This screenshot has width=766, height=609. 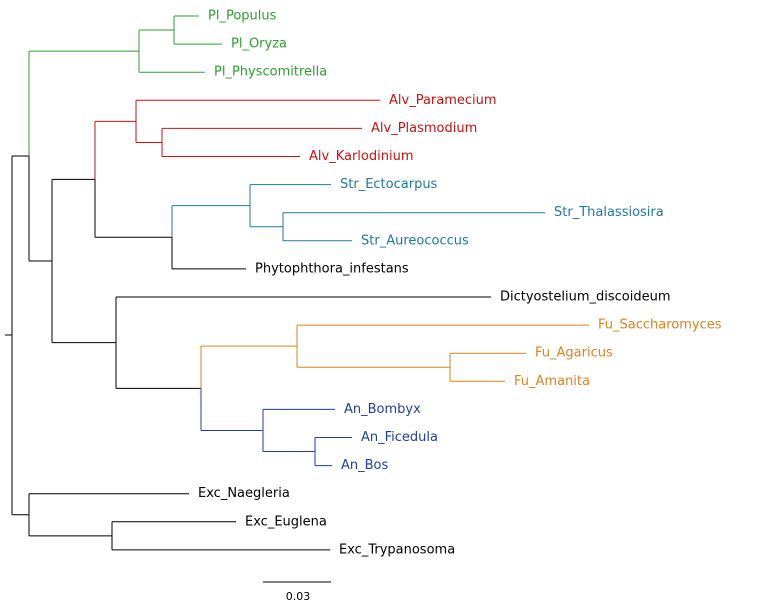 I want to click on leaf-label: Phytophthora_infestans, so click(x=332, y=268).